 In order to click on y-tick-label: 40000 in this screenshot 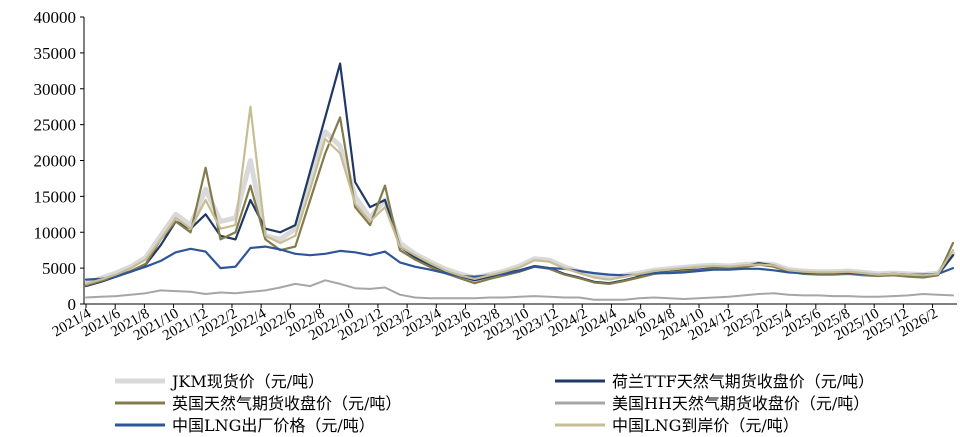, I will do `click(55, 17)`.